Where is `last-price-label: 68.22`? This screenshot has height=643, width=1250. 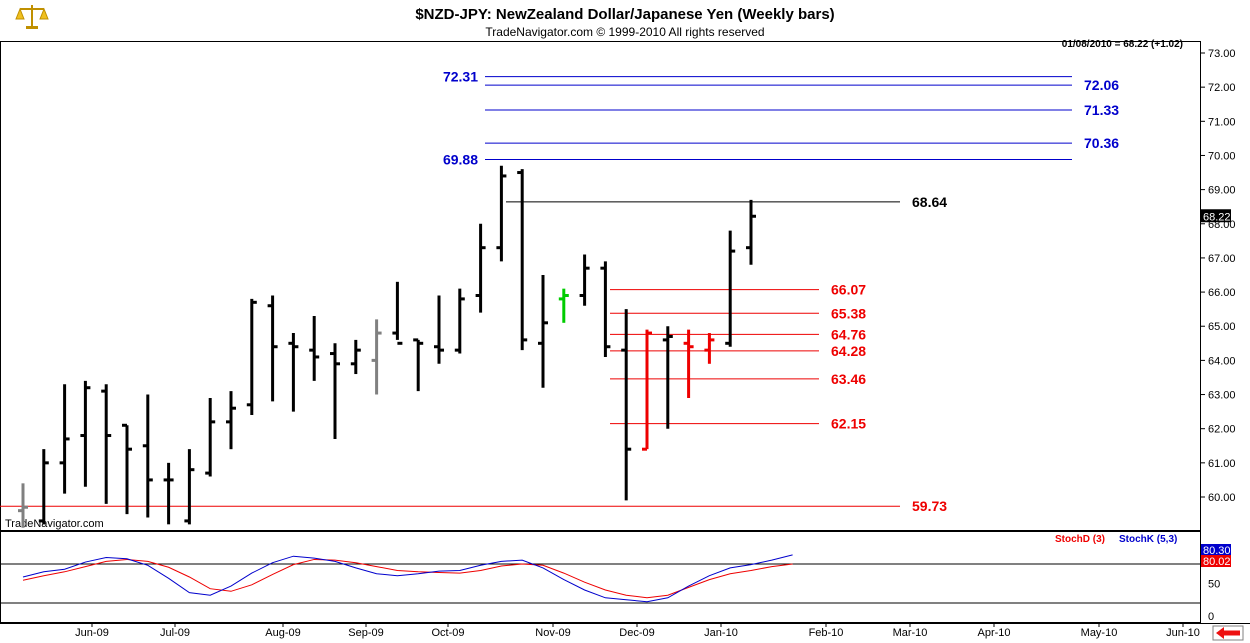
last-price-label: 68.22 is located at coordinates (1217, 217).